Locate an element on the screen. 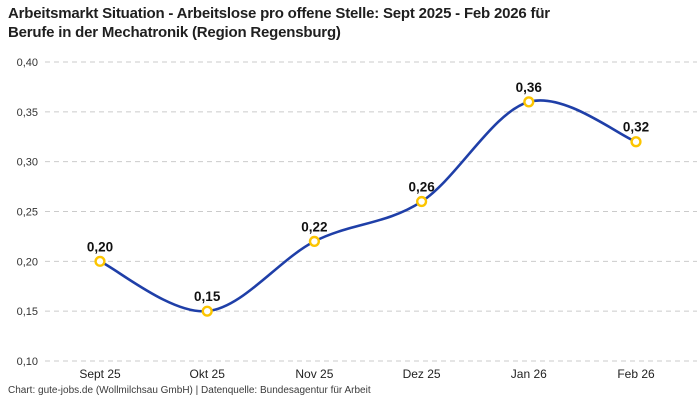 Image resolution: width=700 pixels, height=400 pixels. x-tick-label: Okt 25 is located at coordinates (208, 374).